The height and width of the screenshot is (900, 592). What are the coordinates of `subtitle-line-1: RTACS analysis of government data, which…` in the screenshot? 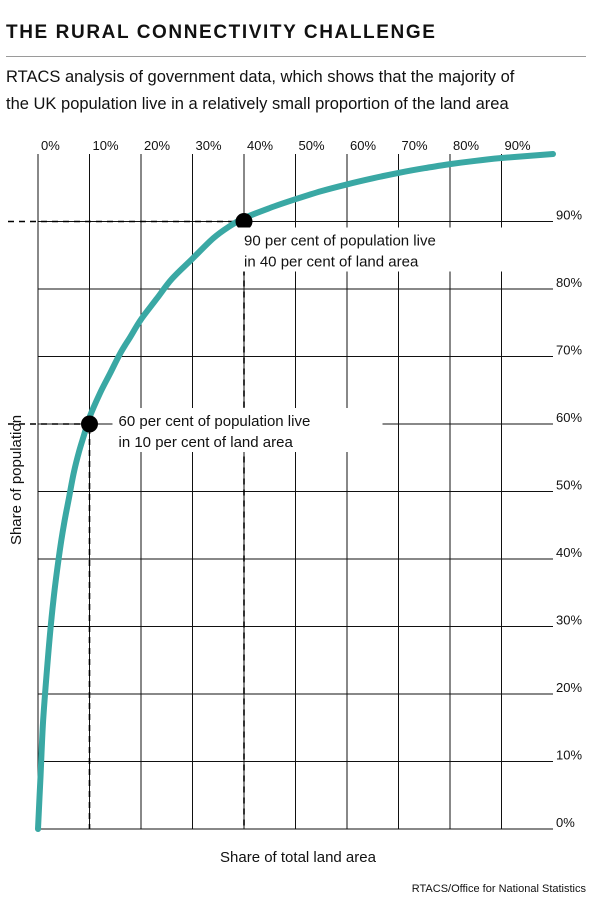 It's located at (260, 77).